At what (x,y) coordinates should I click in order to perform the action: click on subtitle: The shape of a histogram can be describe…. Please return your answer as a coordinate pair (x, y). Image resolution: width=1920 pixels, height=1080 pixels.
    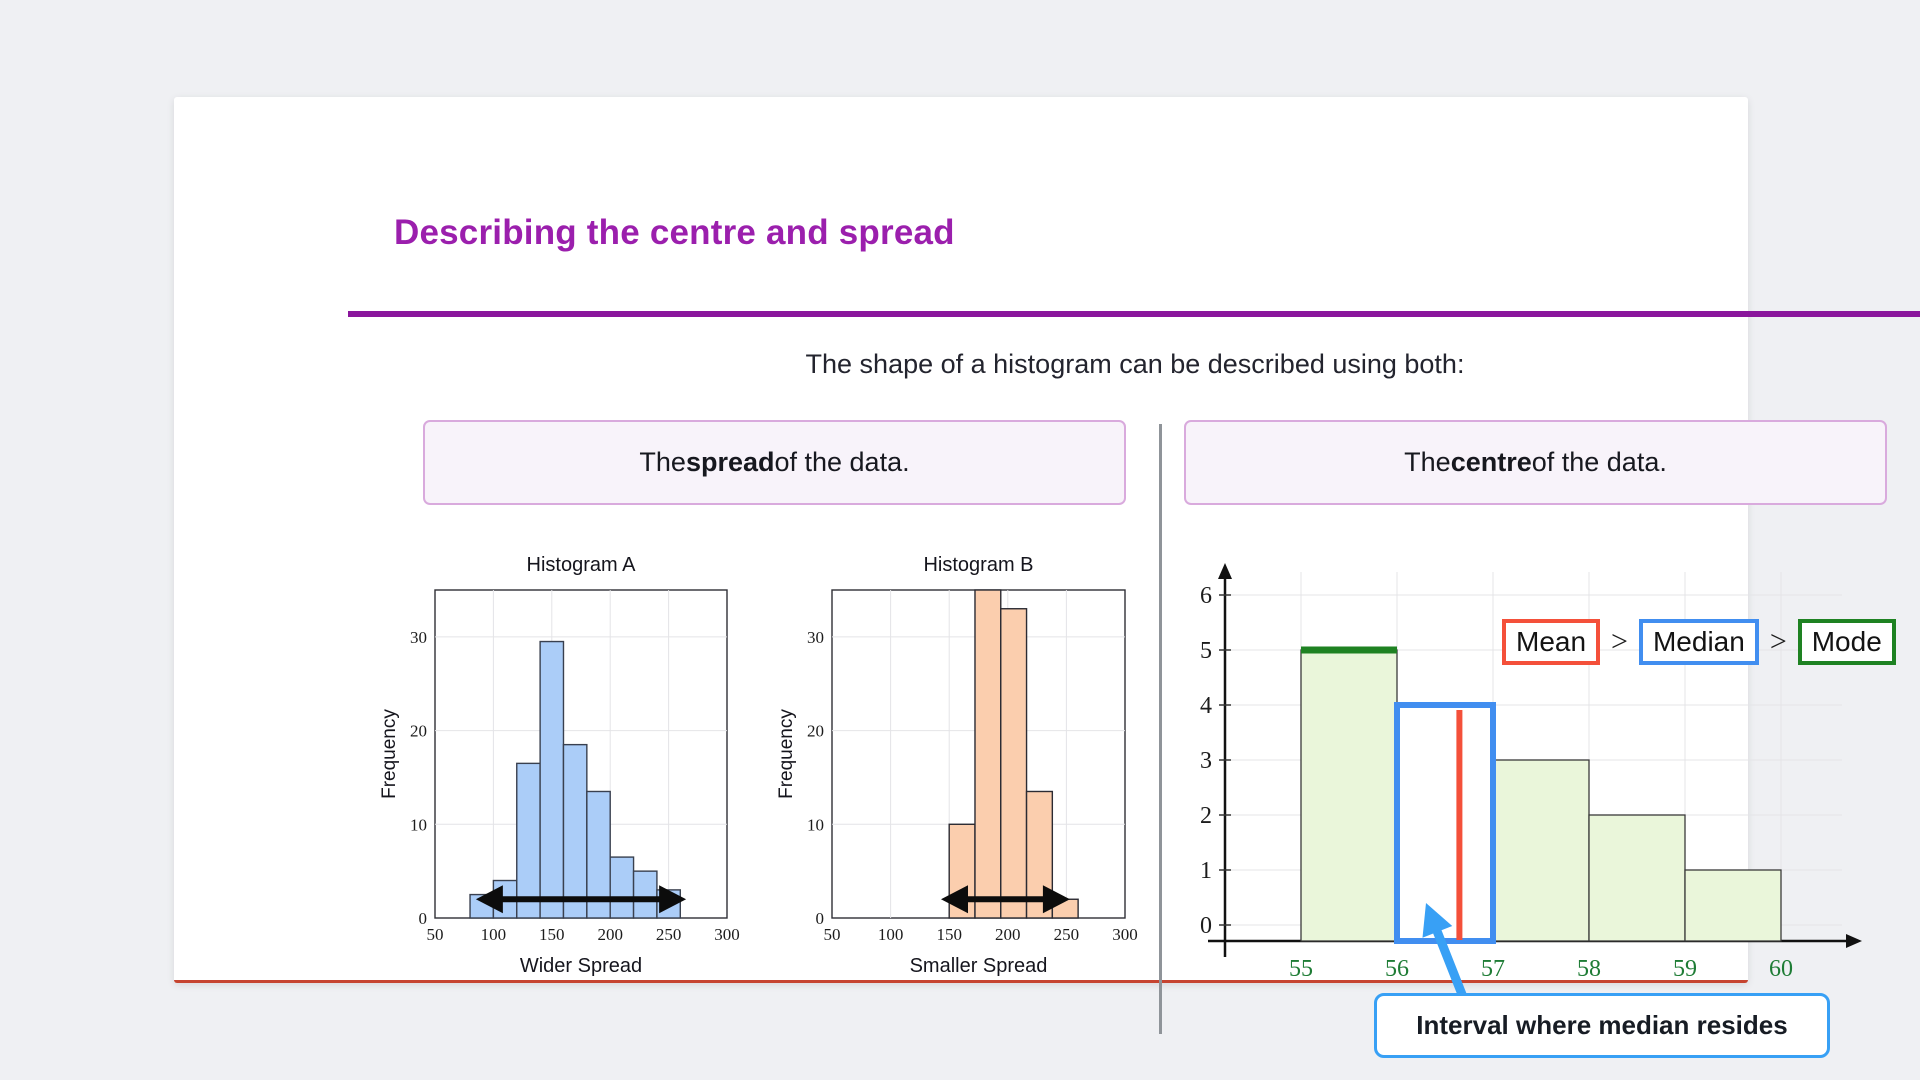
    Looking at the image, I should click on (1135, 364).